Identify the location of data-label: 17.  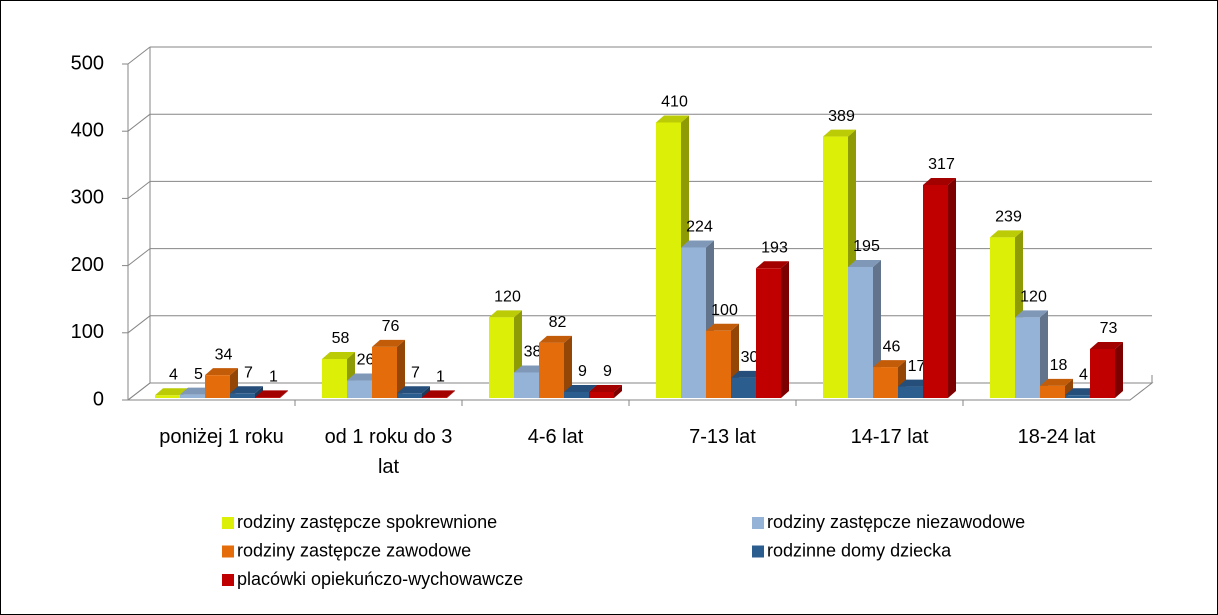
(917, 366).